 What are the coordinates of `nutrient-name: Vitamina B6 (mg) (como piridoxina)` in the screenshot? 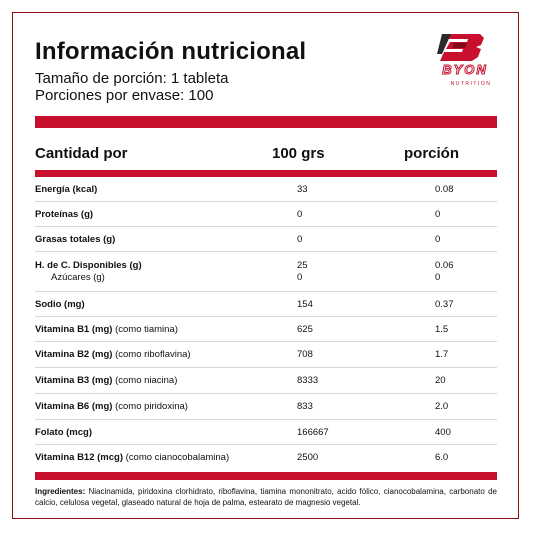 It's located at (111, 406).